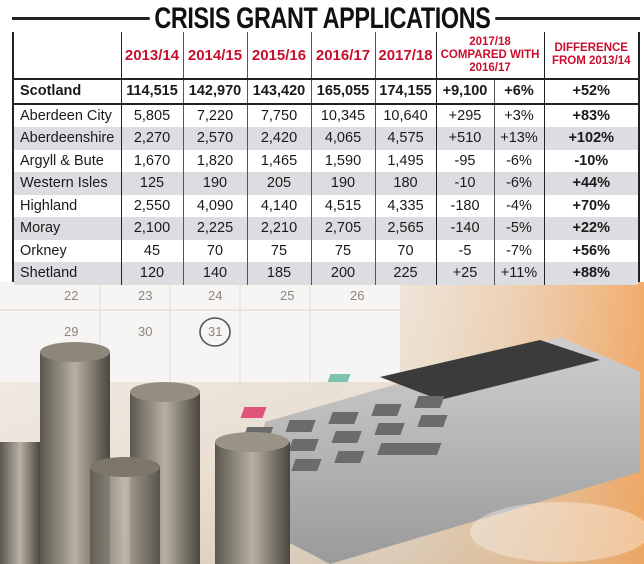 This screenshot has width=644, height=564. What do you see at coordinates (49, 205) in the screenshot?
I see `region-cell: Highland` at bounding box center [49, 205].